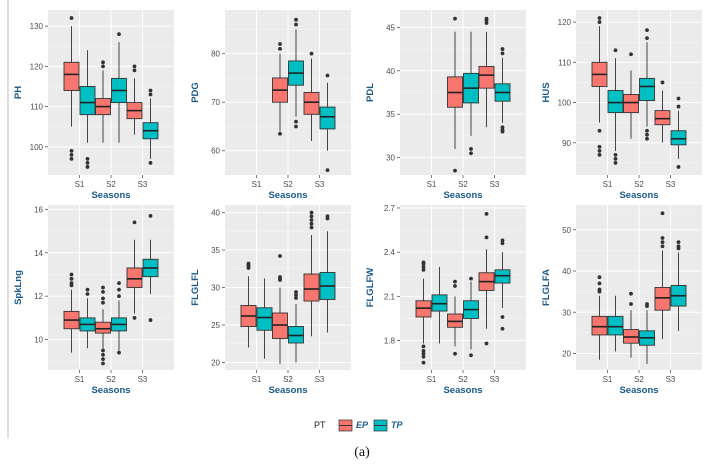 Image resolution: width=724 pixels, height=466 pixels. I want to click on y-tick-label: 20, so click(566, 354).